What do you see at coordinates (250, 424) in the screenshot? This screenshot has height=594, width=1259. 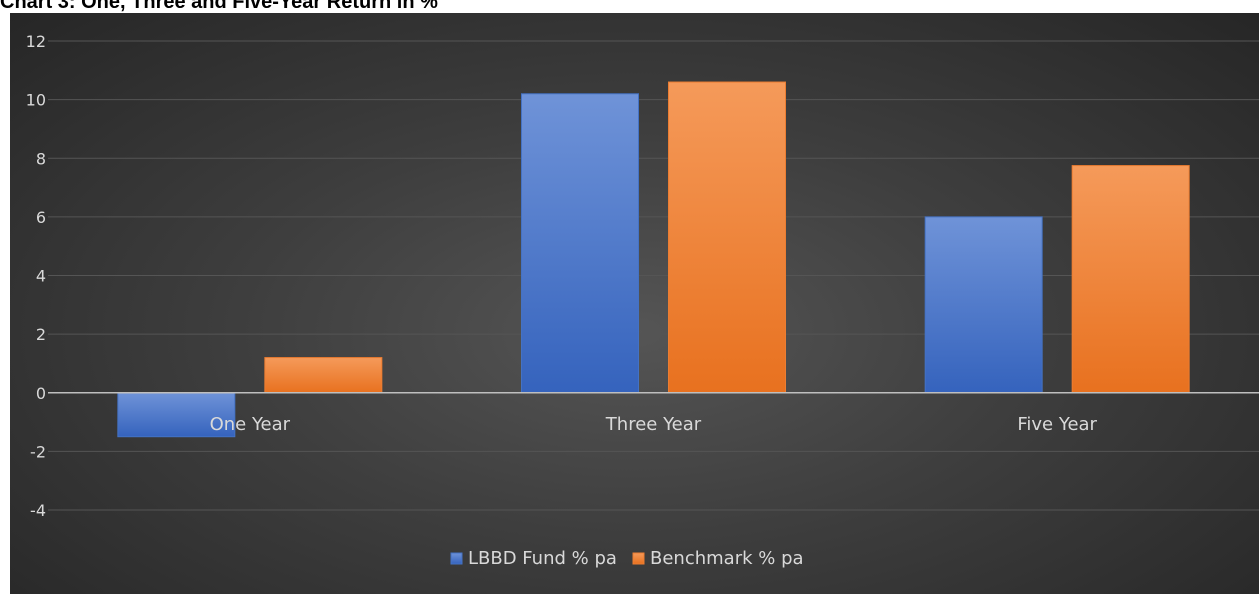 I see `x-category-label: One Year` at bounding box center [250, 424].